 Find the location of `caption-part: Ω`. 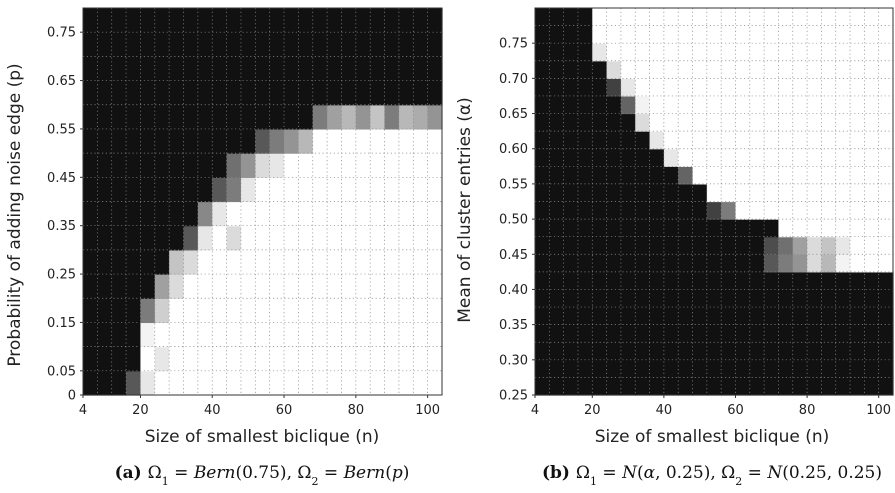

caption-part: Ω is located at coordinates (304, 473).